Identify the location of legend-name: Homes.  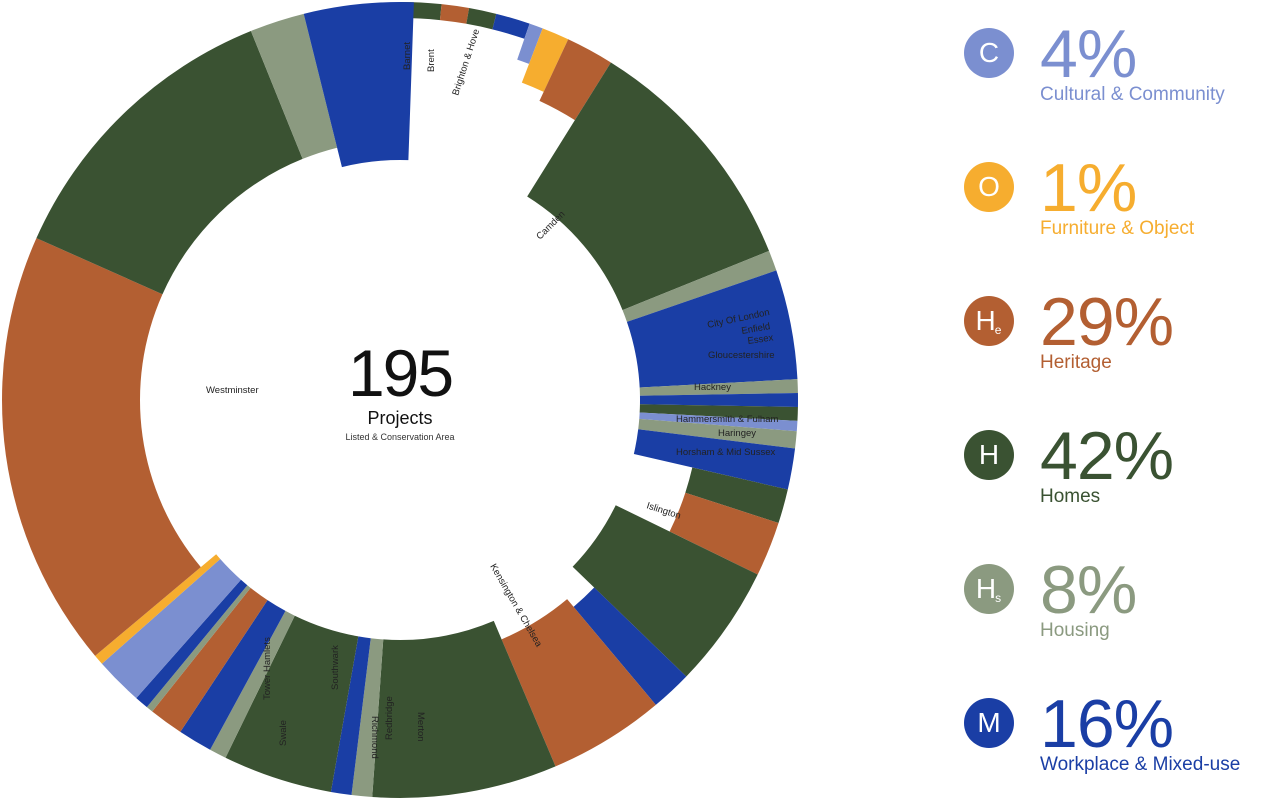
(1070, 496).